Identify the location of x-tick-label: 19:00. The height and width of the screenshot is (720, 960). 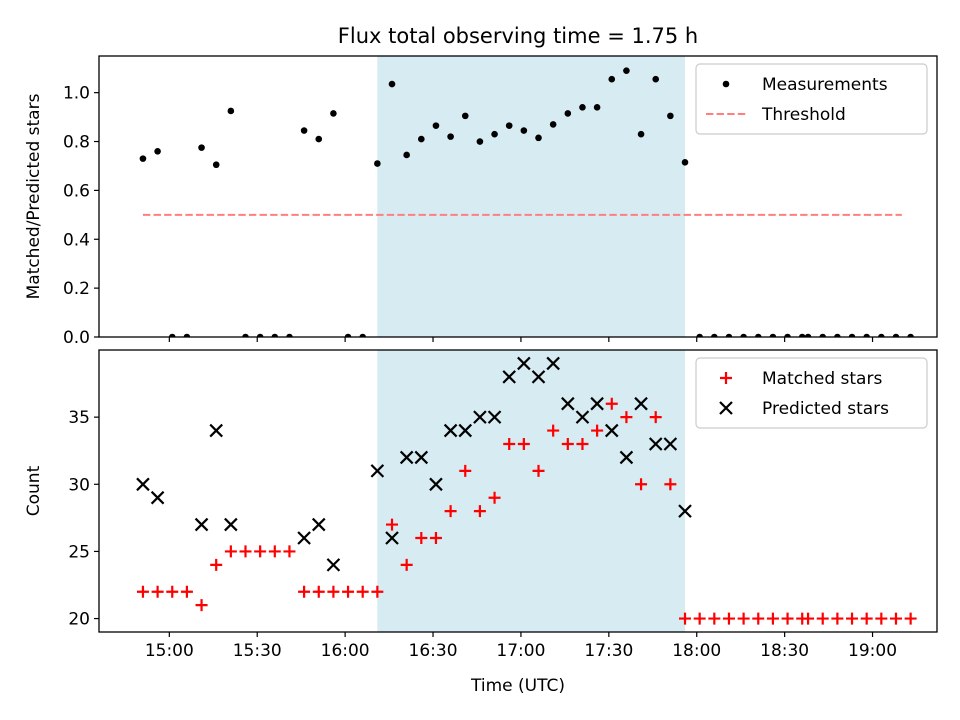
(872, 651).